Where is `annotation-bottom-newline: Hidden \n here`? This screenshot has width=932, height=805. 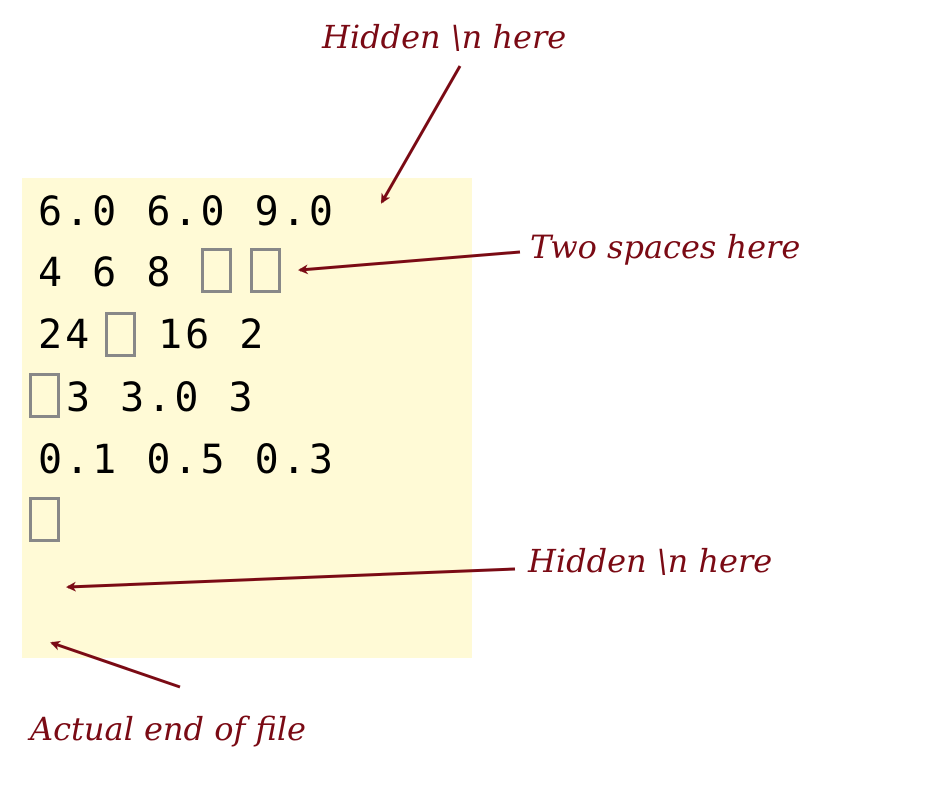 annotation-bottom-newline: Hidden \n here is located at coordinates (650, 561).